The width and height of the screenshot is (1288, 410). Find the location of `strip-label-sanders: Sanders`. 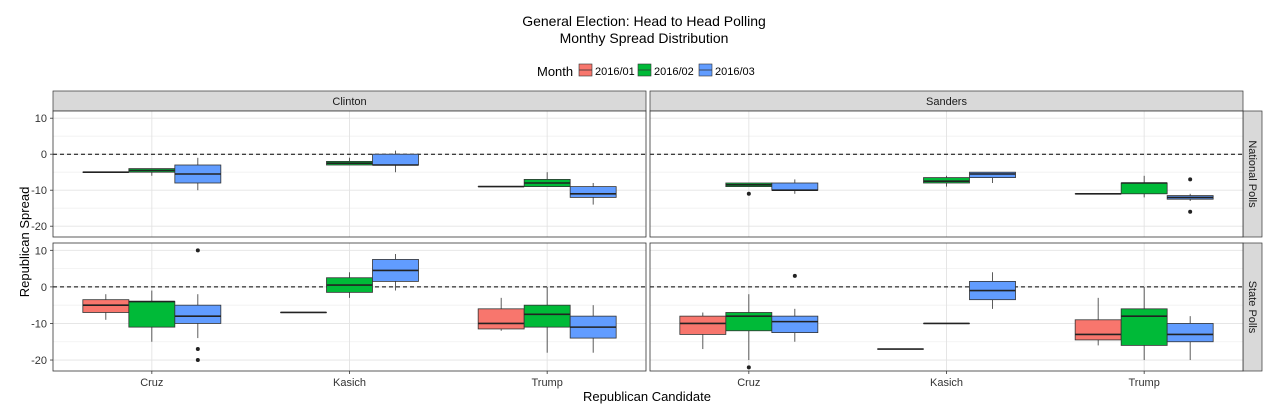

strip-label-sanders: Sanders is located at coordinates (946, 102).